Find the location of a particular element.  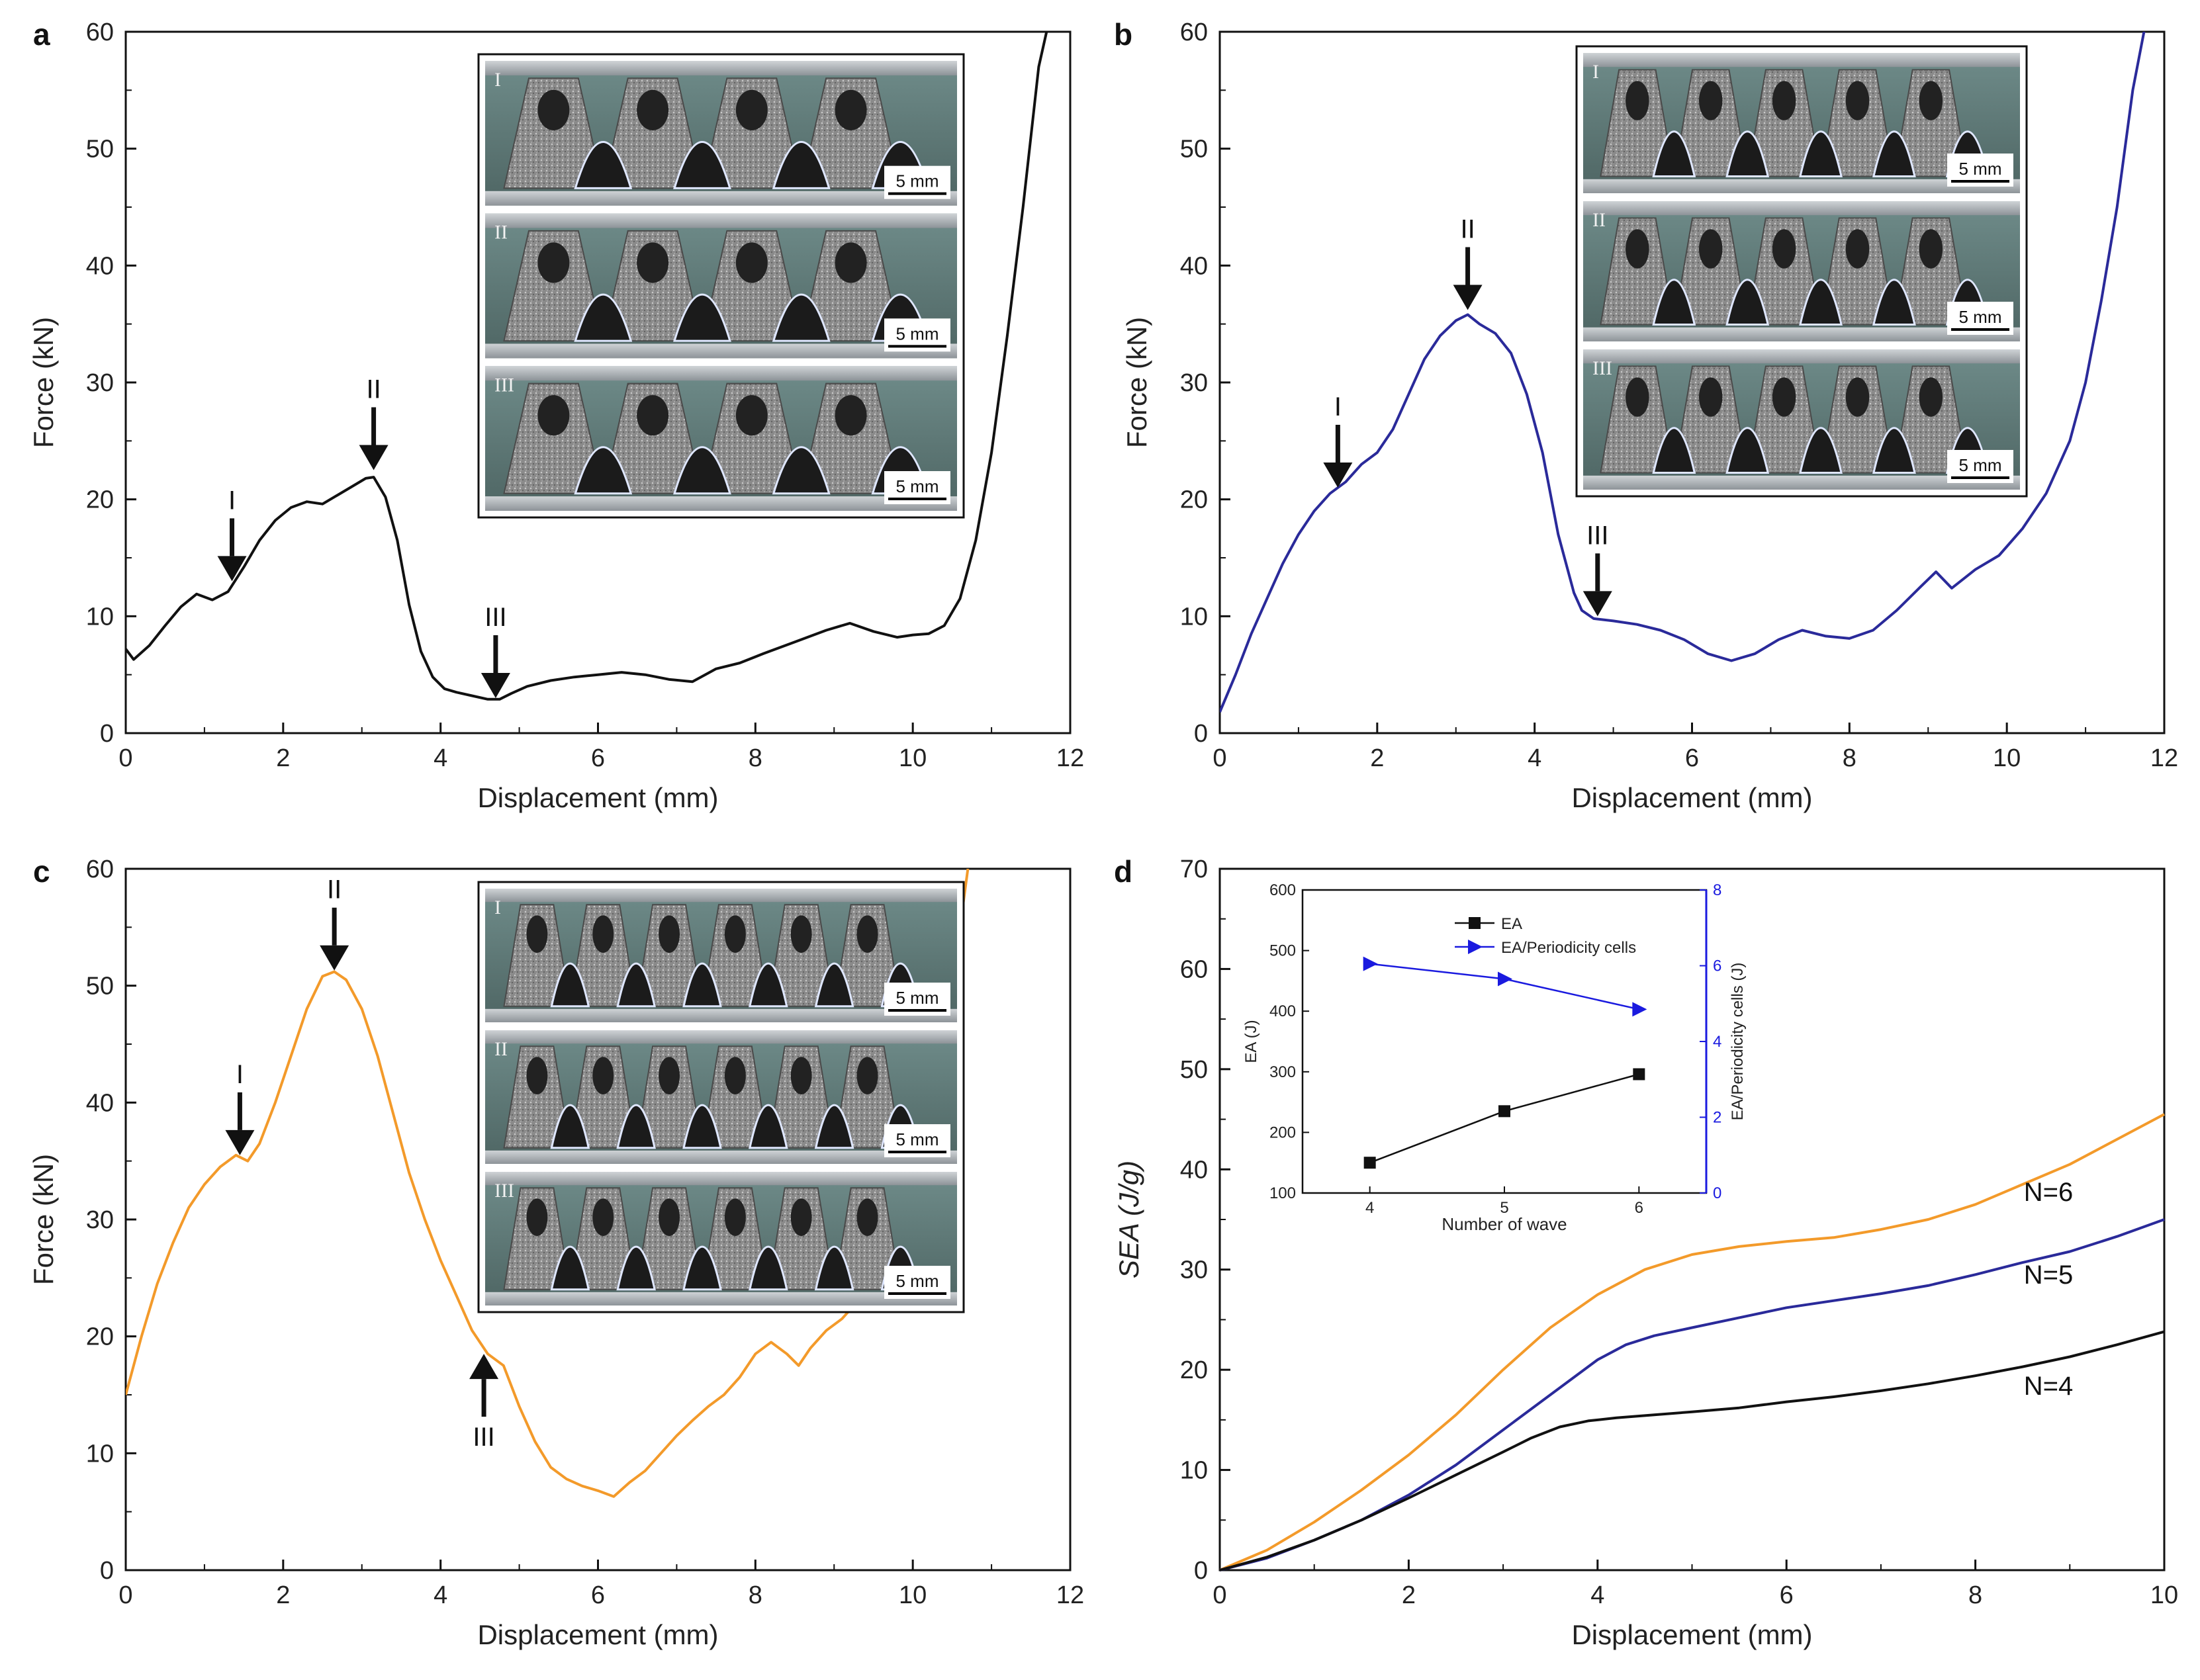

curve-label: N=4 is located at coordinates (2049, 1387).